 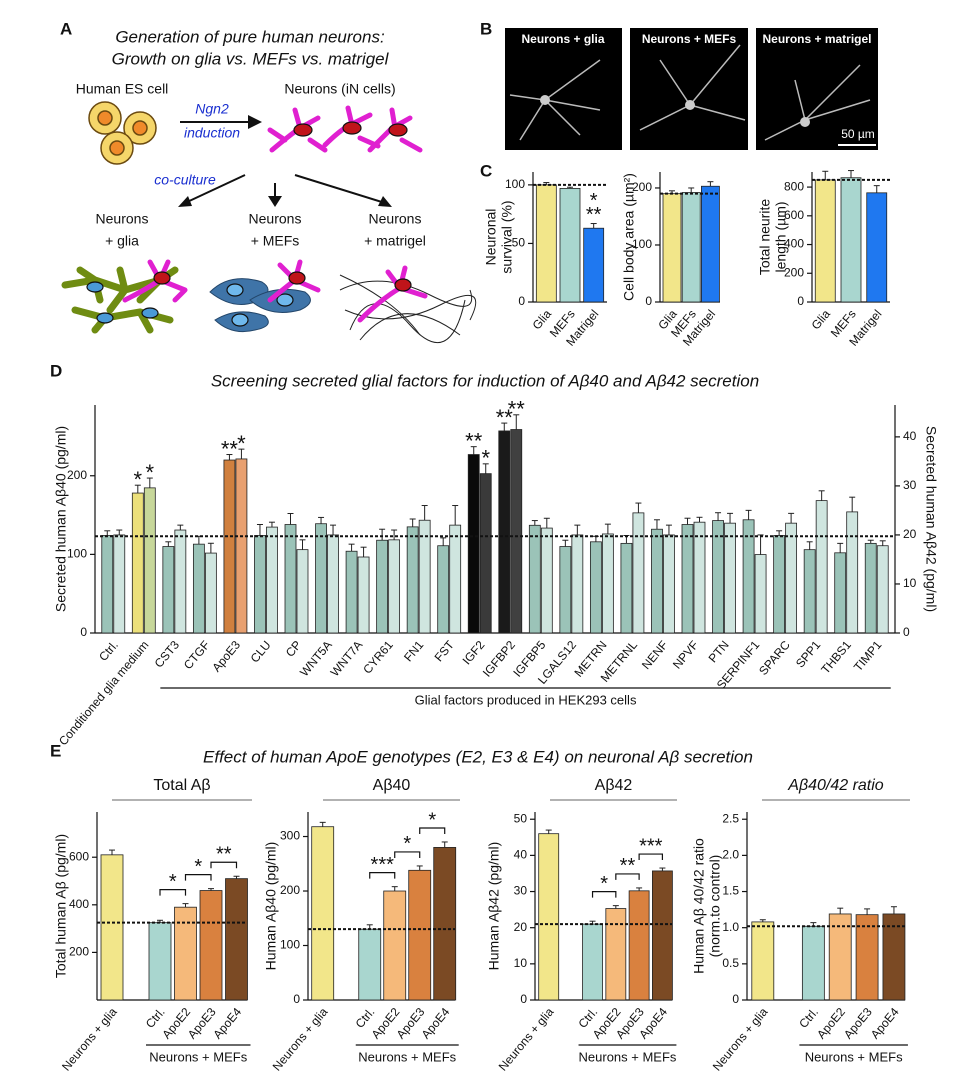 What do you see at coordinates (293, 649) in the screenshot?
I see `x-tick-label: CP` at bounding box center [293, 649].